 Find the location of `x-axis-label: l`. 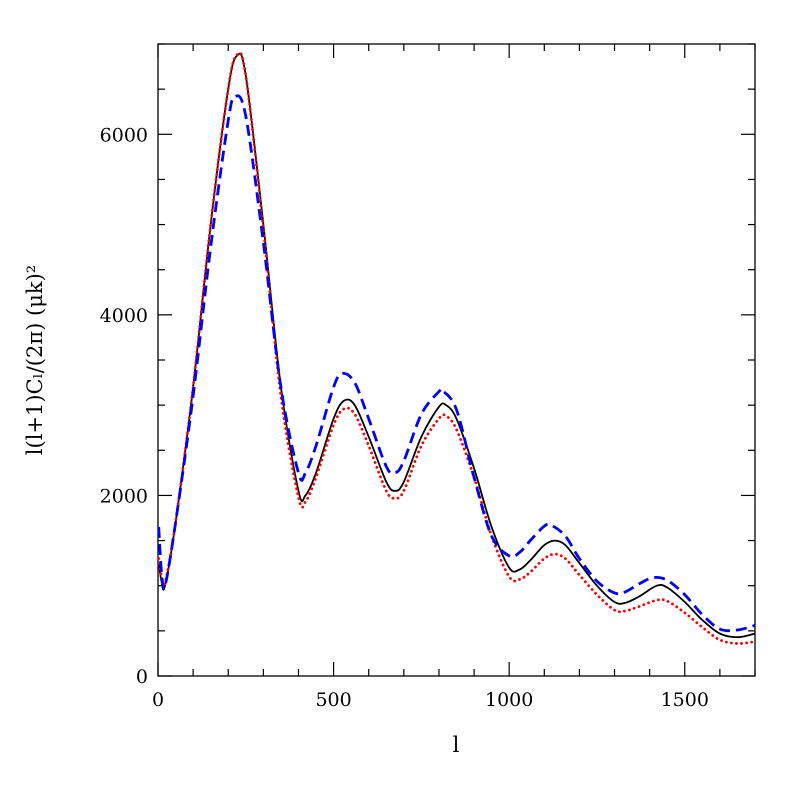

x-axis-label: l is located at coordinates (456, 745).